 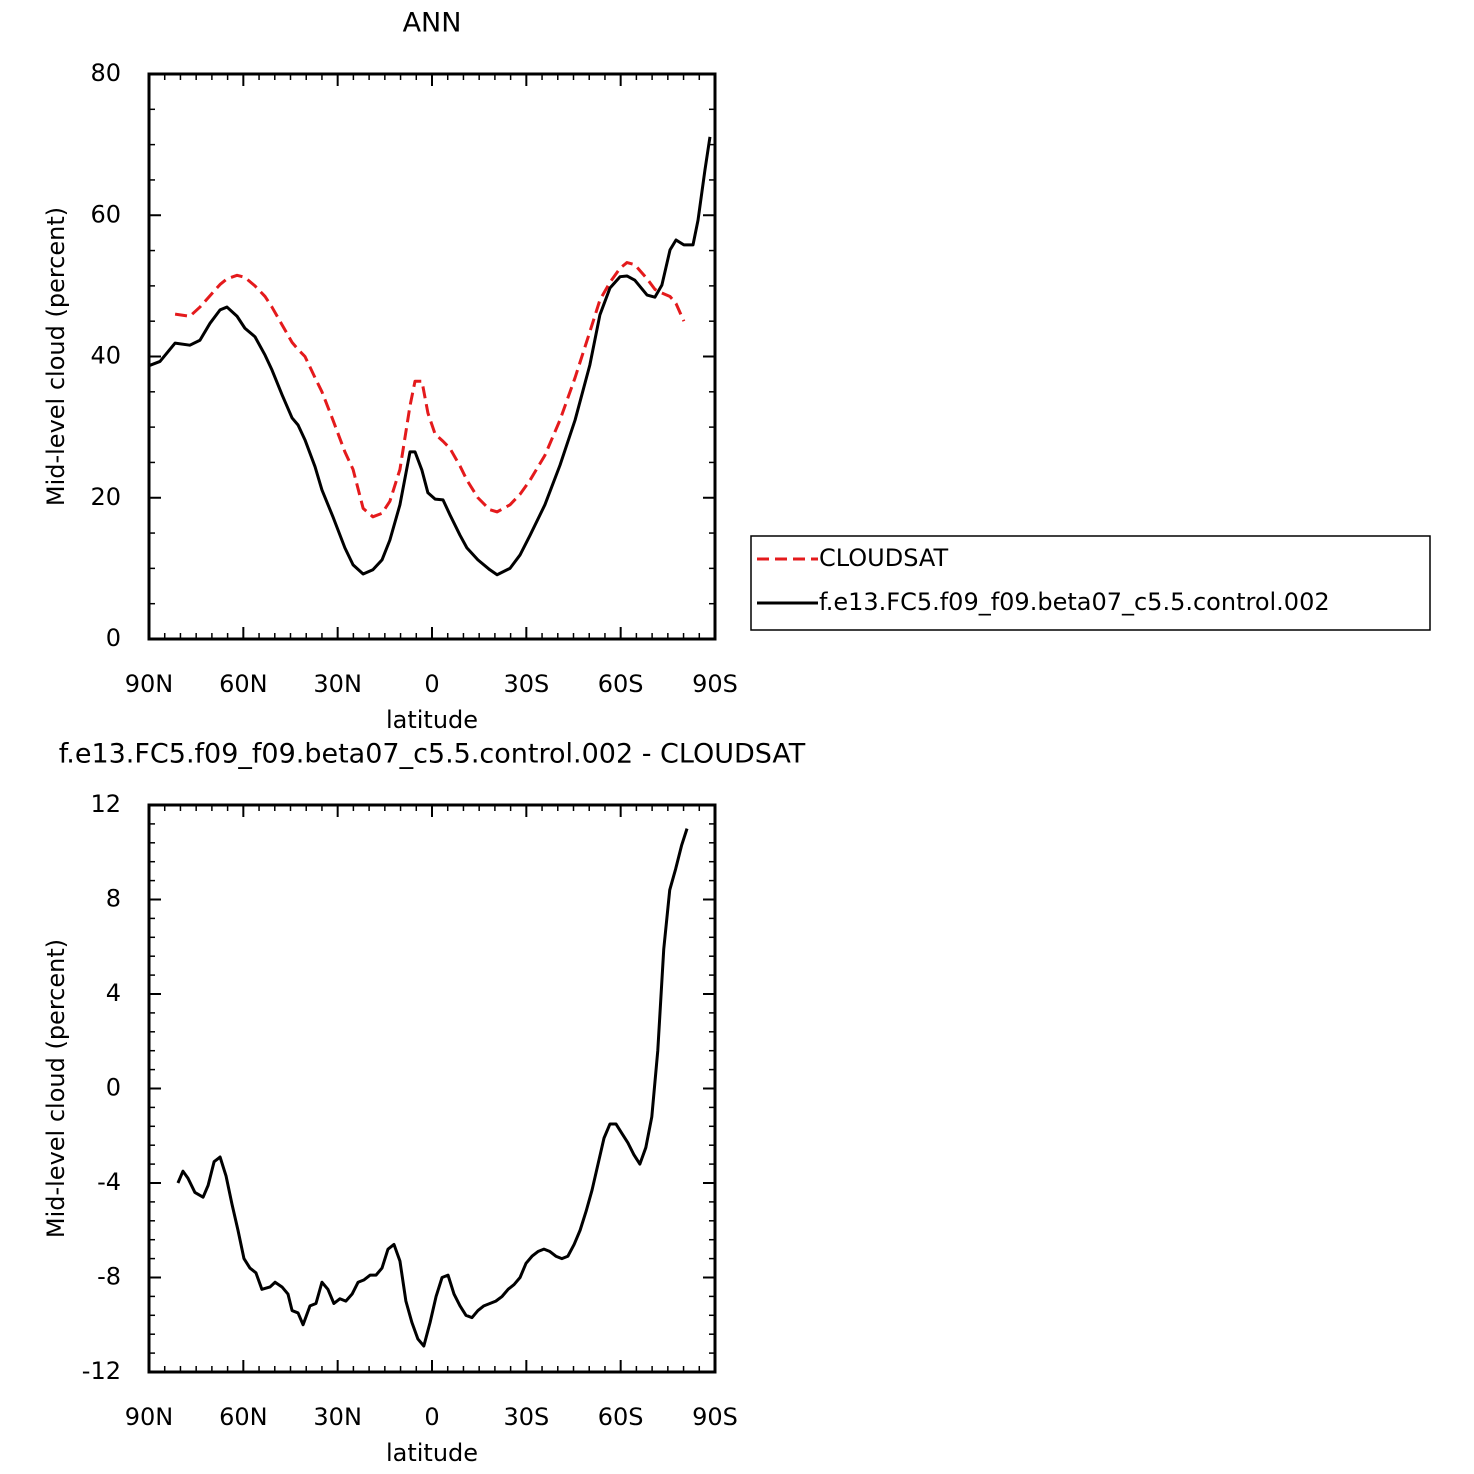 What do you see at coordinates (883, 558) in the screenshot?
I see `legend-label: CLOUDSAT` at bounding box center [883, 558].